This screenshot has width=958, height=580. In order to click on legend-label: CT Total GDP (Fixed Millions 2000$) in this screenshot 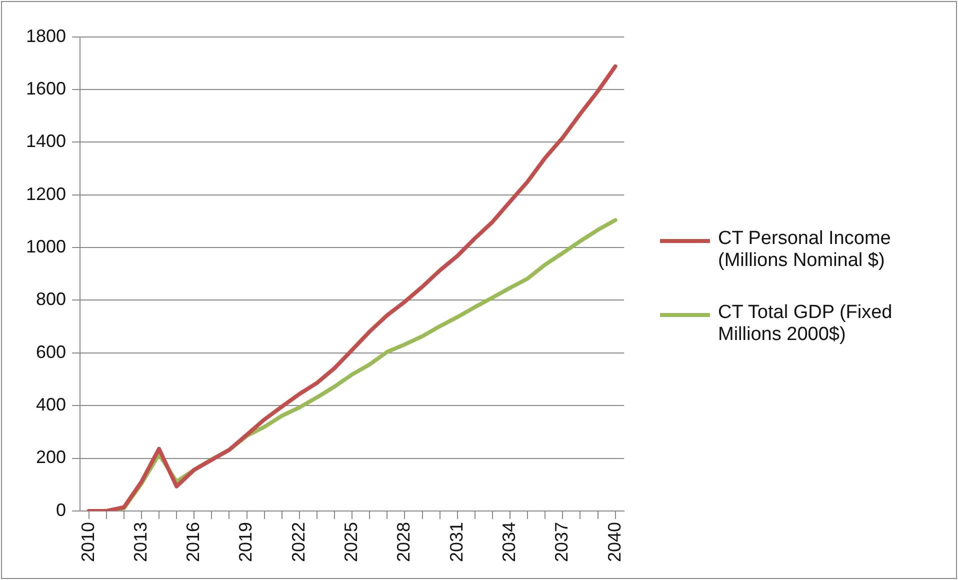, I will do `click(806, 324)`.